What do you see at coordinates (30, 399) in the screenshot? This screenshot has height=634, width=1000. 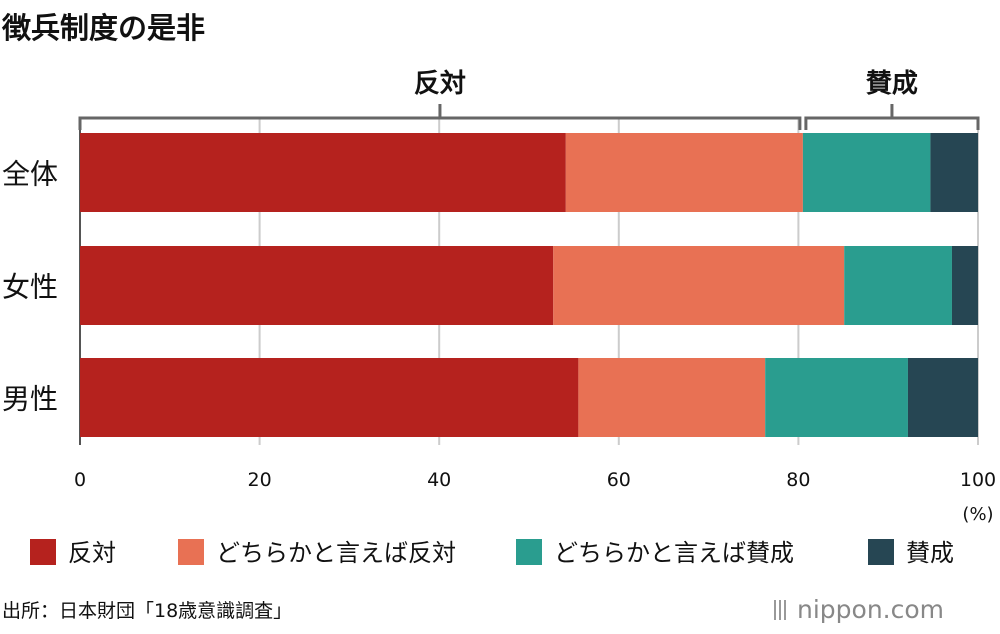 I see `category-label: 男性` at bounding box center [30, 399].